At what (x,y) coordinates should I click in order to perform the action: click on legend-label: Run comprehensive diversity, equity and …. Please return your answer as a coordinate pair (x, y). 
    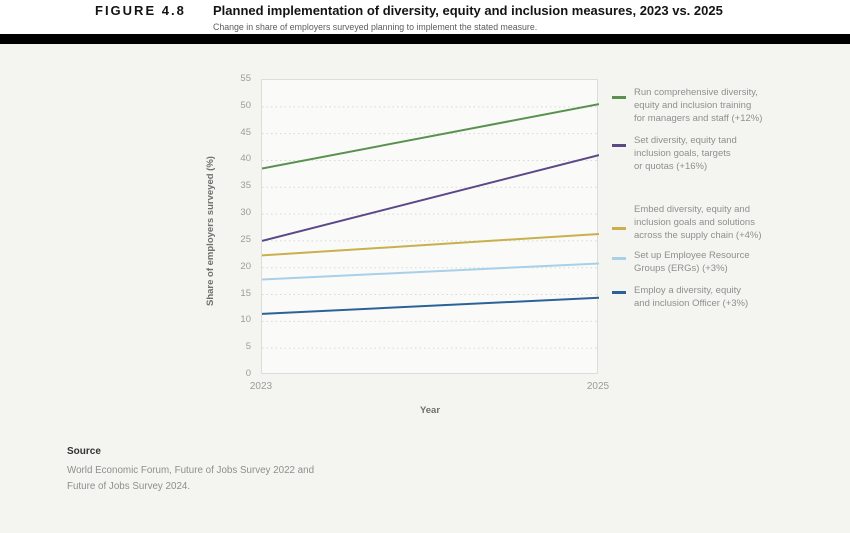
    Looking at the image, I should click on (698, 105).